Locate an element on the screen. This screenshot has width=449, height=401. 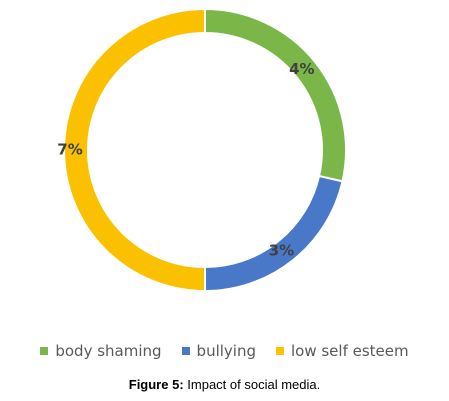
legend-item-body-shaming: body shaming is located at coordinates (101, 351).